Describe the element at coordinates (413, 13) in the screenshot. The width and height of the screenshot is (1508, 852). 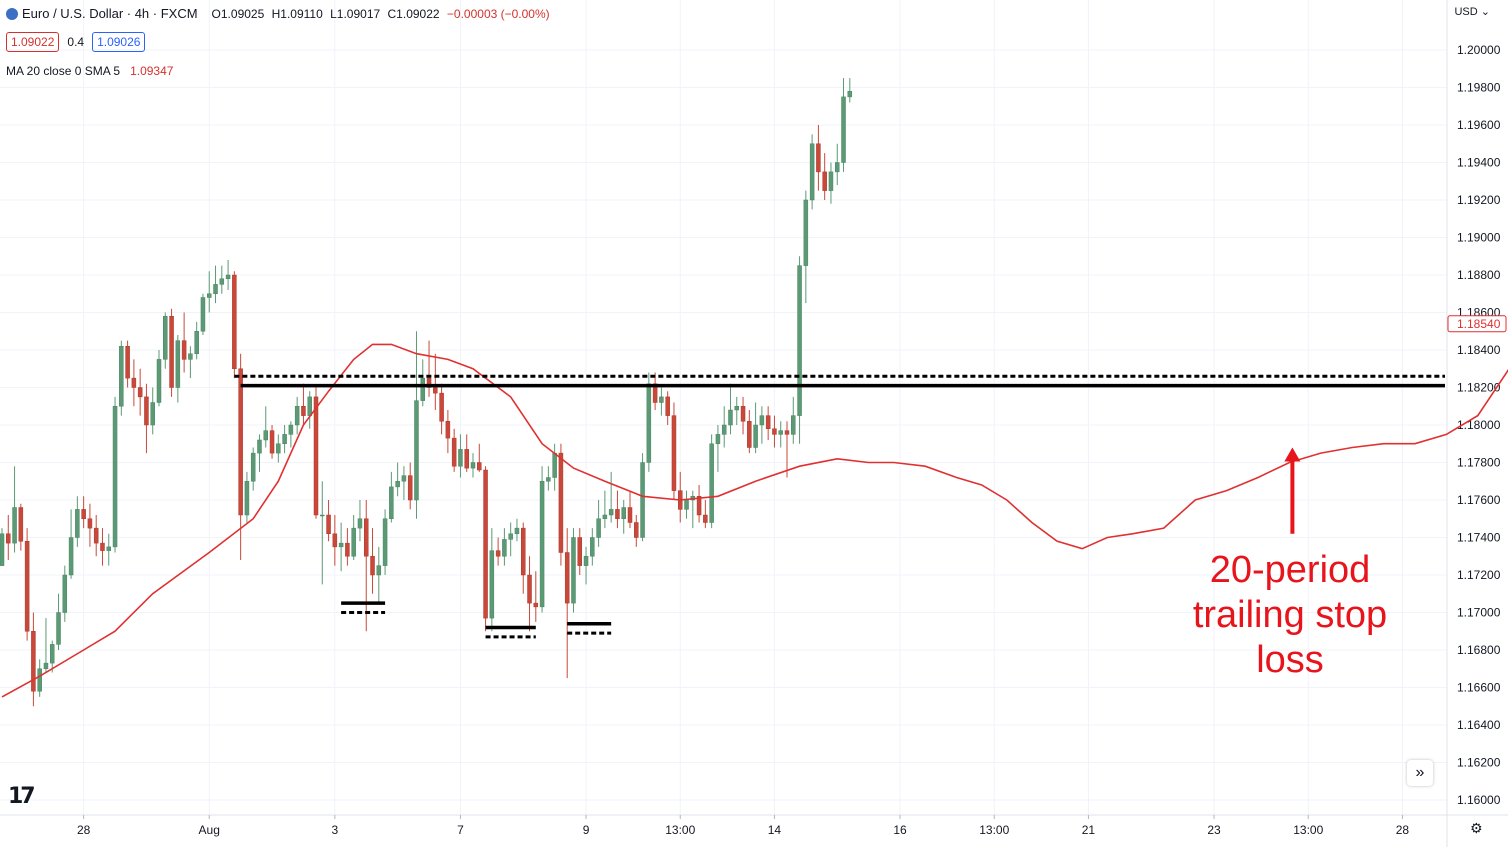
I see `close-value: C1.09022` at that location.